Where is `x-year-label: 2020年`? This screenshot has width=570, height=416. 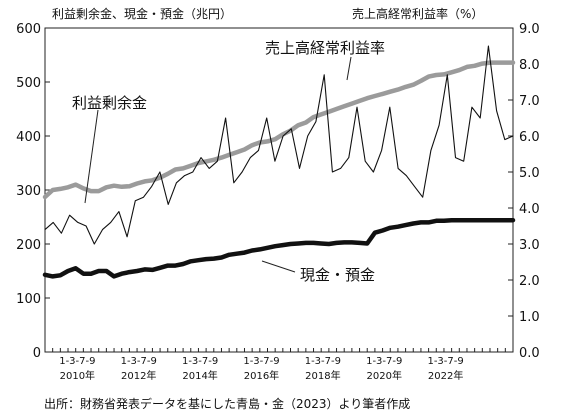
x-year-label: 2020年 is located at coordinates (384, 375).